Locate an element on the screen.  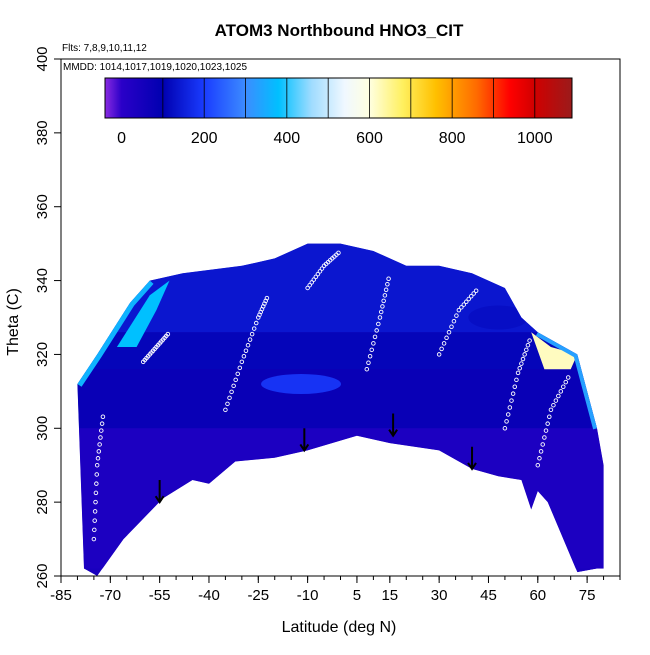
data-region is located at coordinates (554, 351).